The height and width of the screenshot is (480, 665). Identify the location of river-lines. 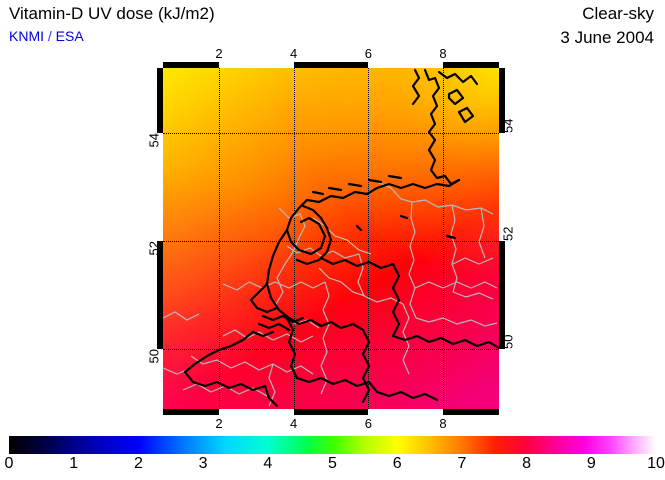
(327, 273).